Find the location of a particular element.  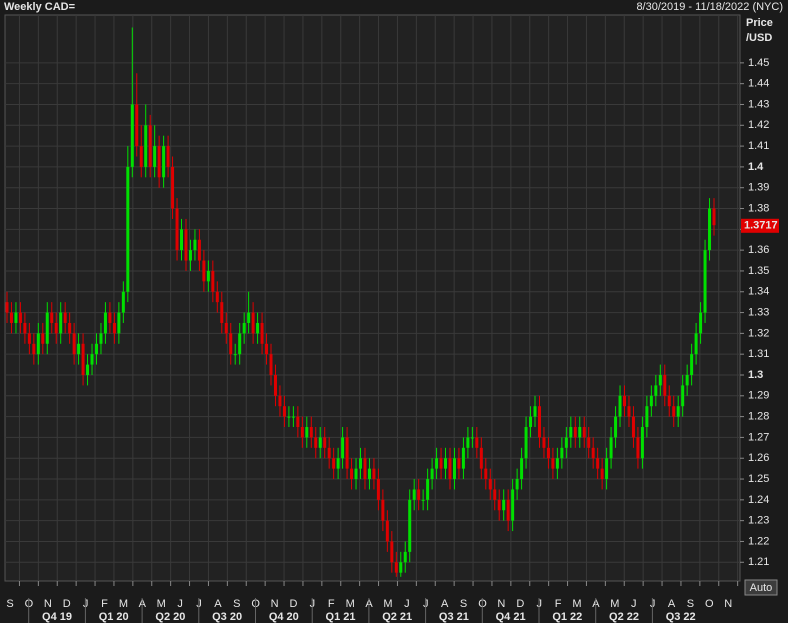

x-quarter-label: Q4 20 is located at coordinates (284, 617).